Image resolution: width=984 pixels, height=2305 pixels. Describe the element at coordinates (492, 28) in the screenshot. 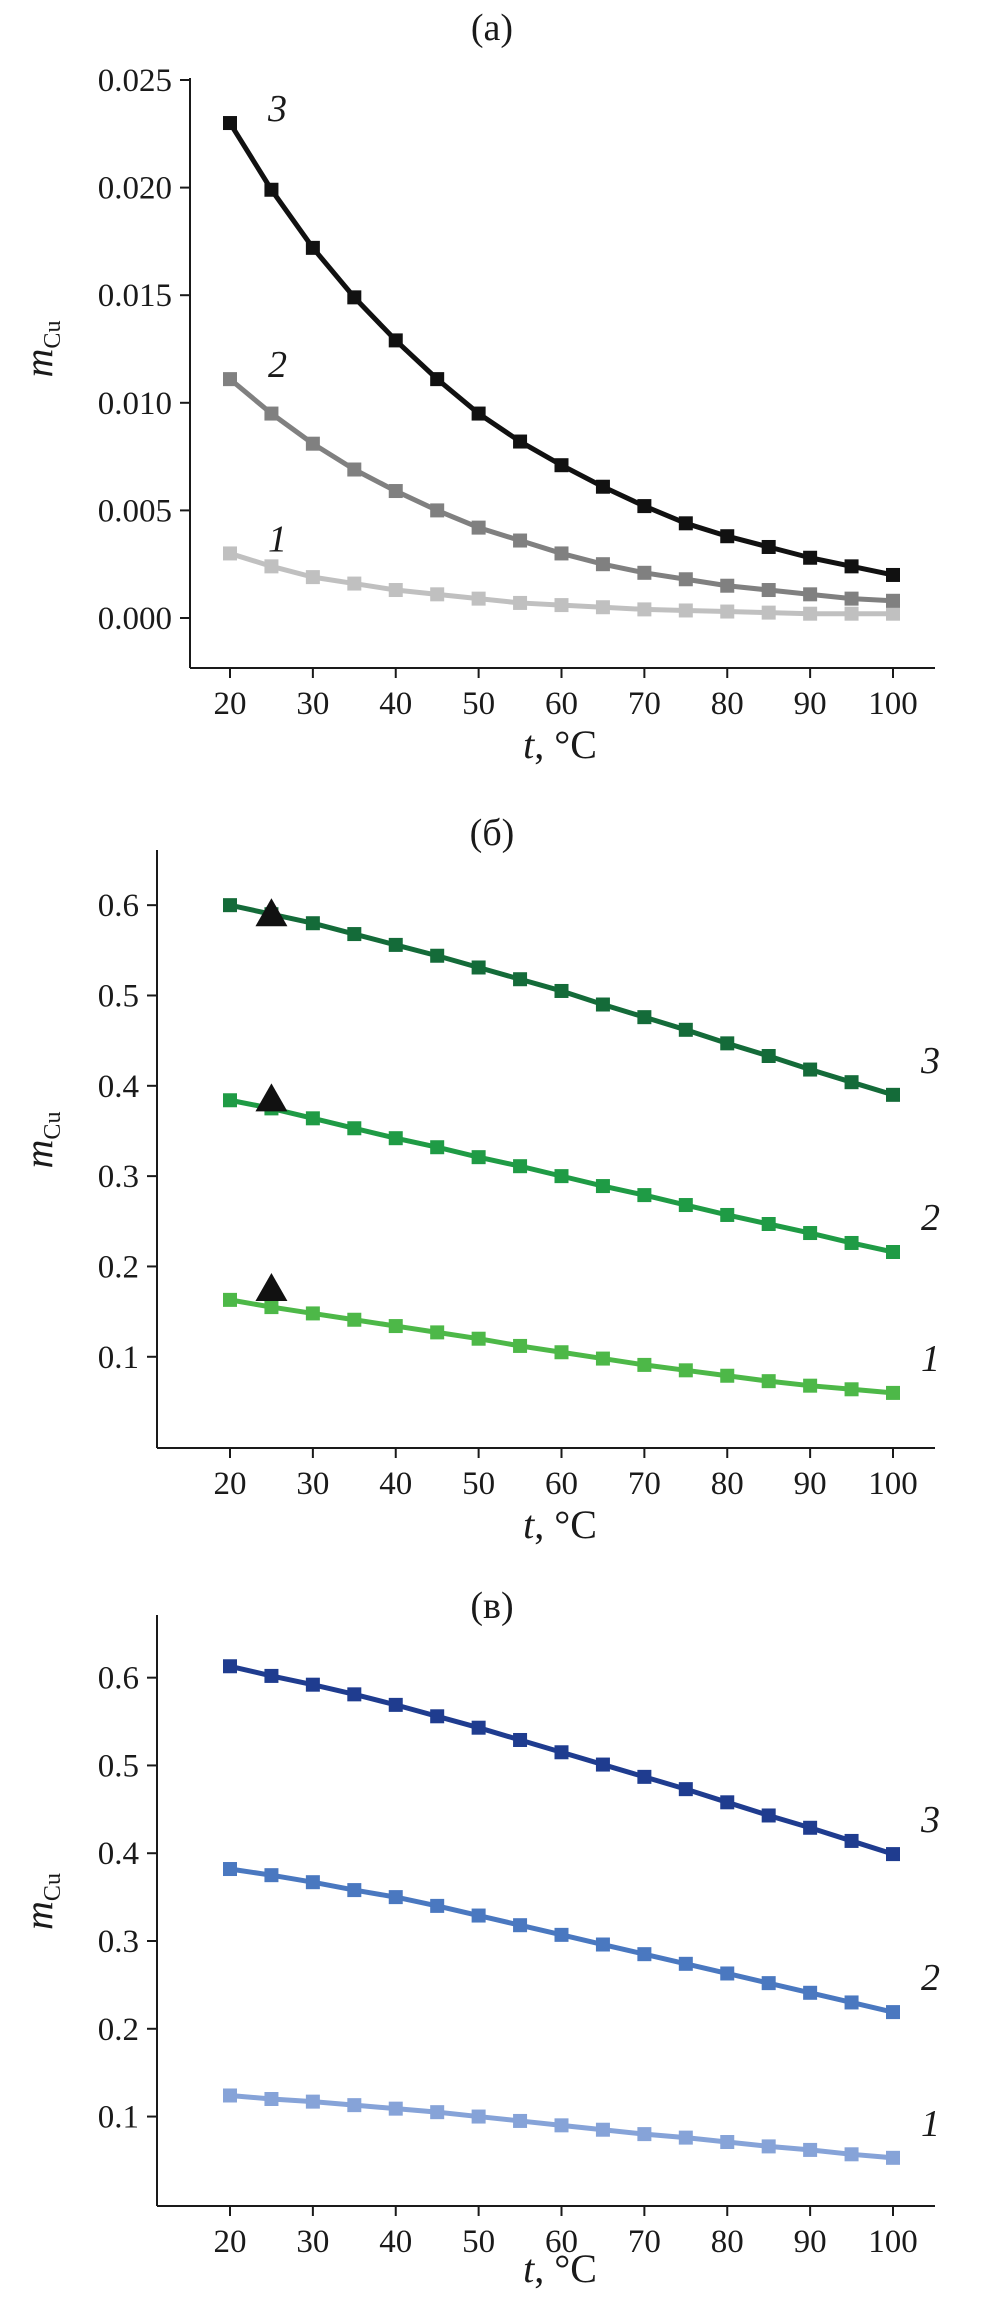

I see `chart-title: (а)` at that location.